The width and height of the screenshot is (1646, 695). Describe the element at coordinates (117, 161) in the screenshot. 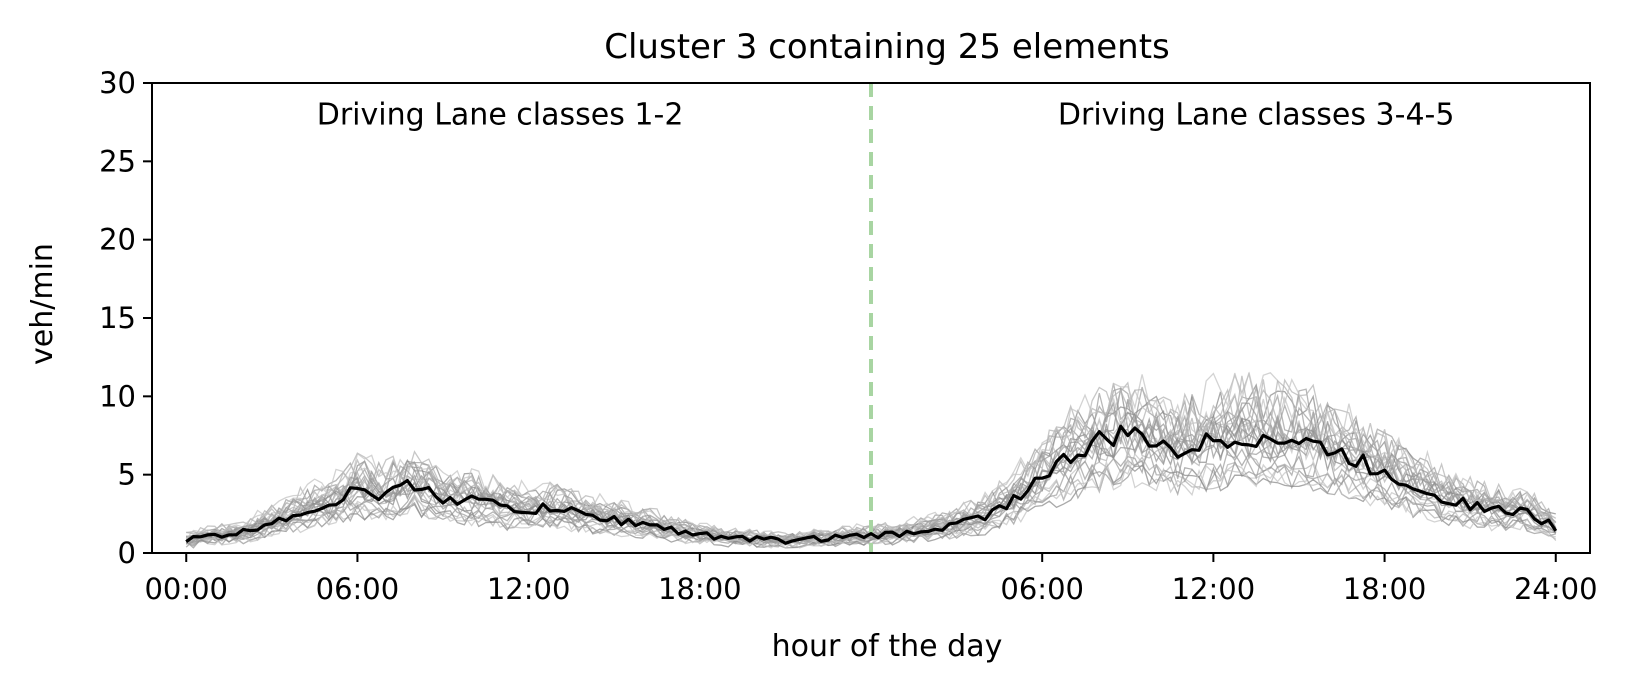

I see `y-tick-label: 25` at that location.